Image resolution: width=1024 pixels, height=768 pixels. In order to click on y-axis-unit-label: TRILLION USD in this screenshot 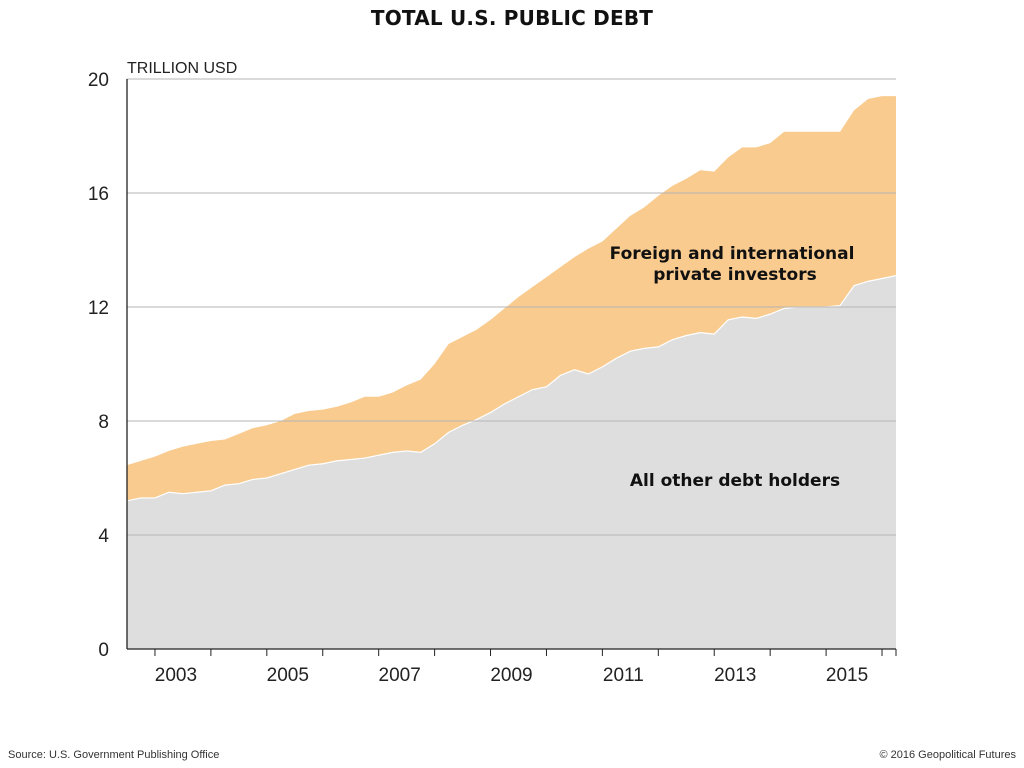, I will do `click(182, 68)`.